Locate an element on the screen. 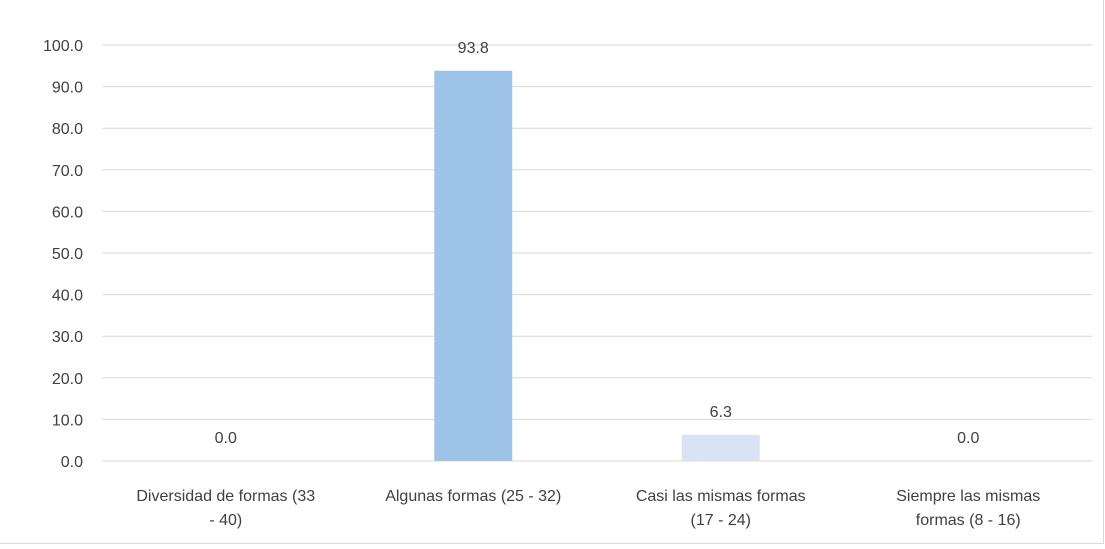 The width and height of the screenshot is (1105, 549). y-tick-label: 30.0 is located at coordinates (67, 337).